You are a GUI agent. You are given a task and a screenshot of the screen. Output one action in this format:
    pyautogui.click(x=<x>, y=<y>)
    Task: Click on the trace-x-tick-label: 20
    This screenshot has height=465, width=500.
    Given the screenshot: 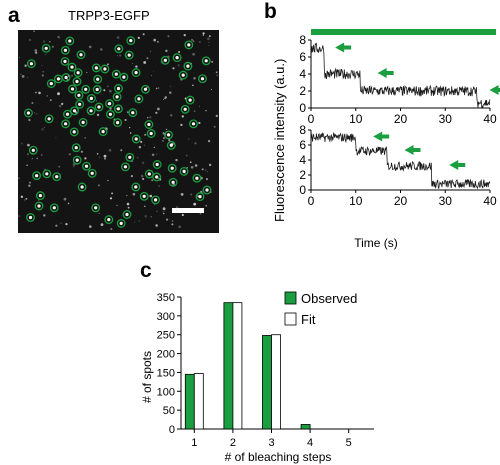 What is the action you would take?
    pyautogui.click(x=401, y=119)
    